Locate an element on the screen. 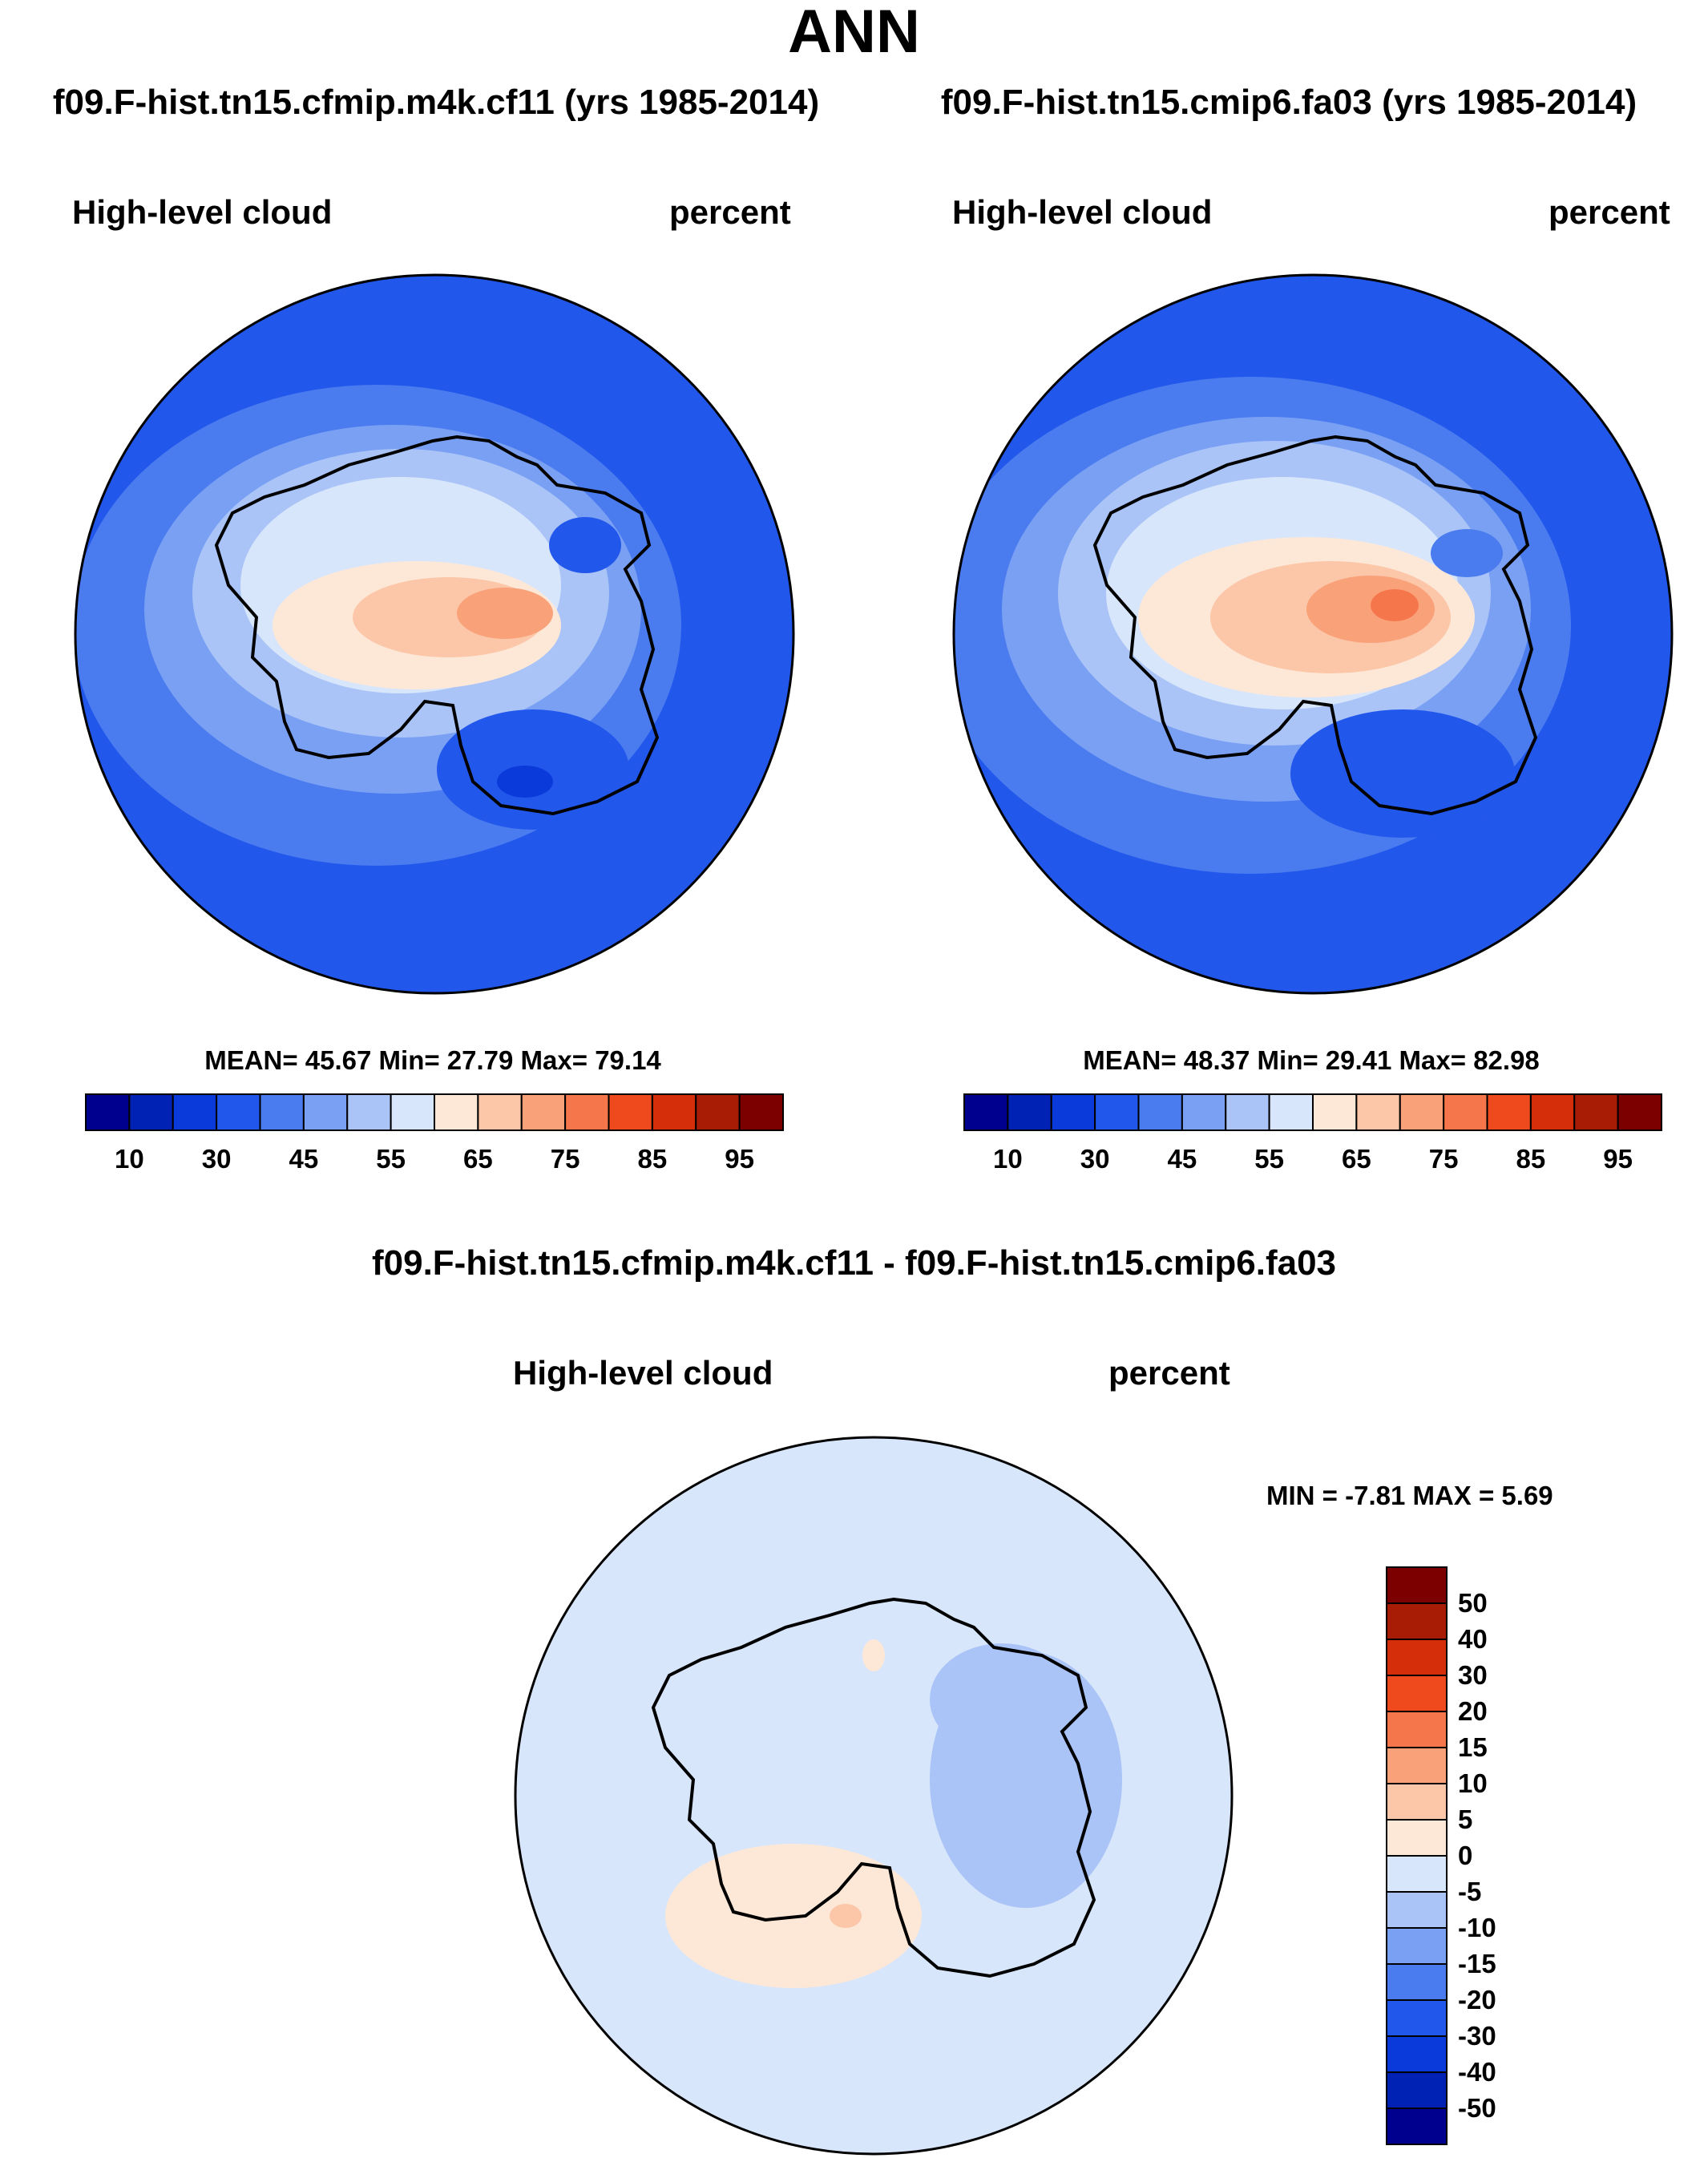 The height and width of the screenshot is (2158, 1708). diff-colorbar-tick-label: -15 is located at coordinates (1477, 1963).